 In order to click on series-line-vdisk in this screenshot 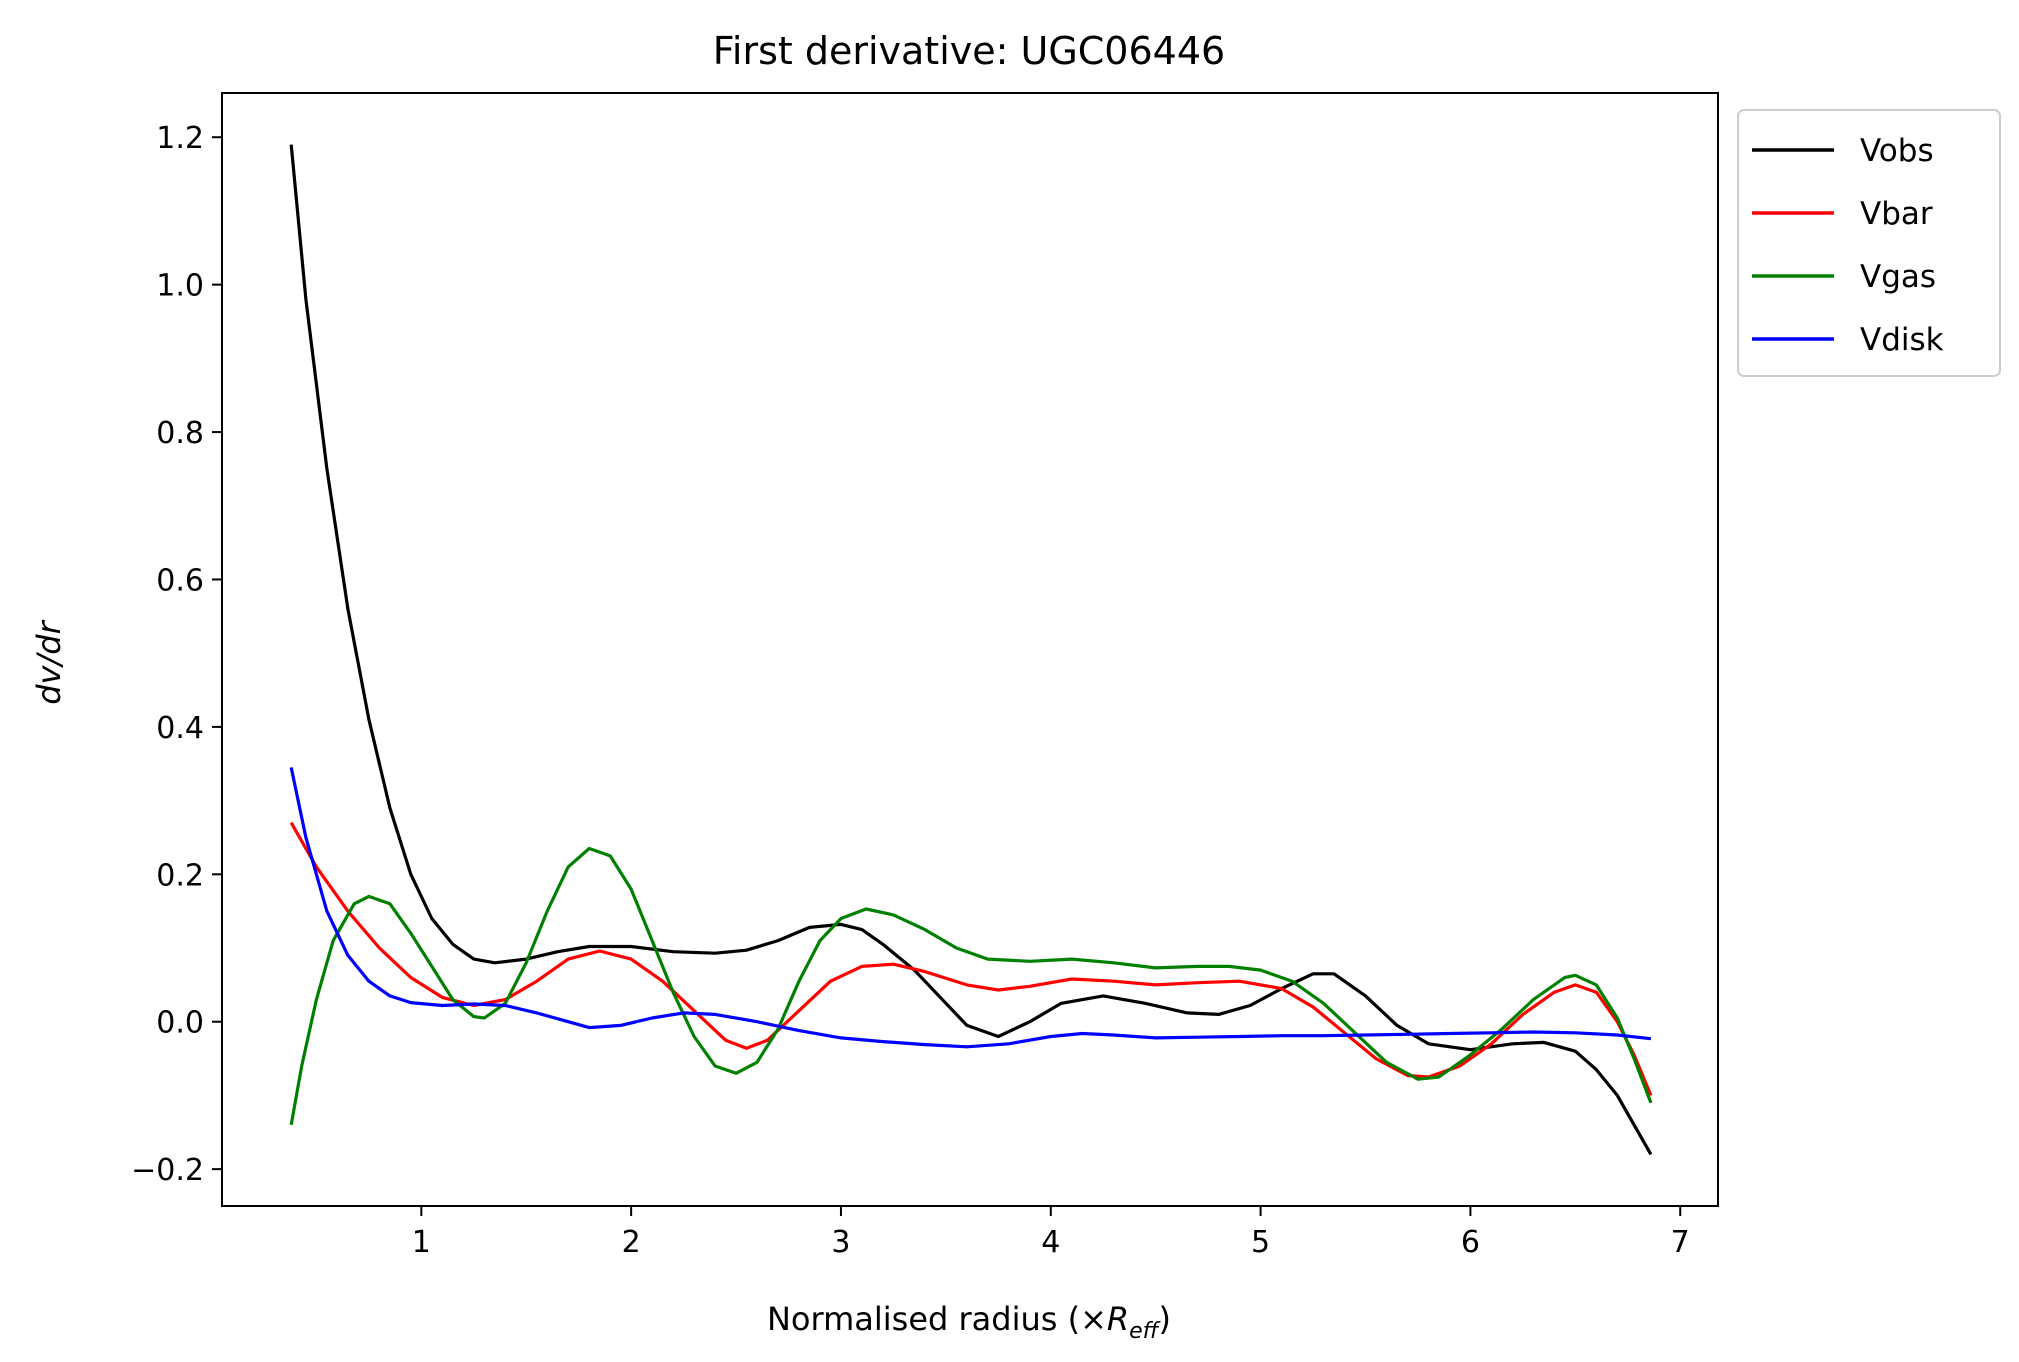, I will do `click(970, 908)`.